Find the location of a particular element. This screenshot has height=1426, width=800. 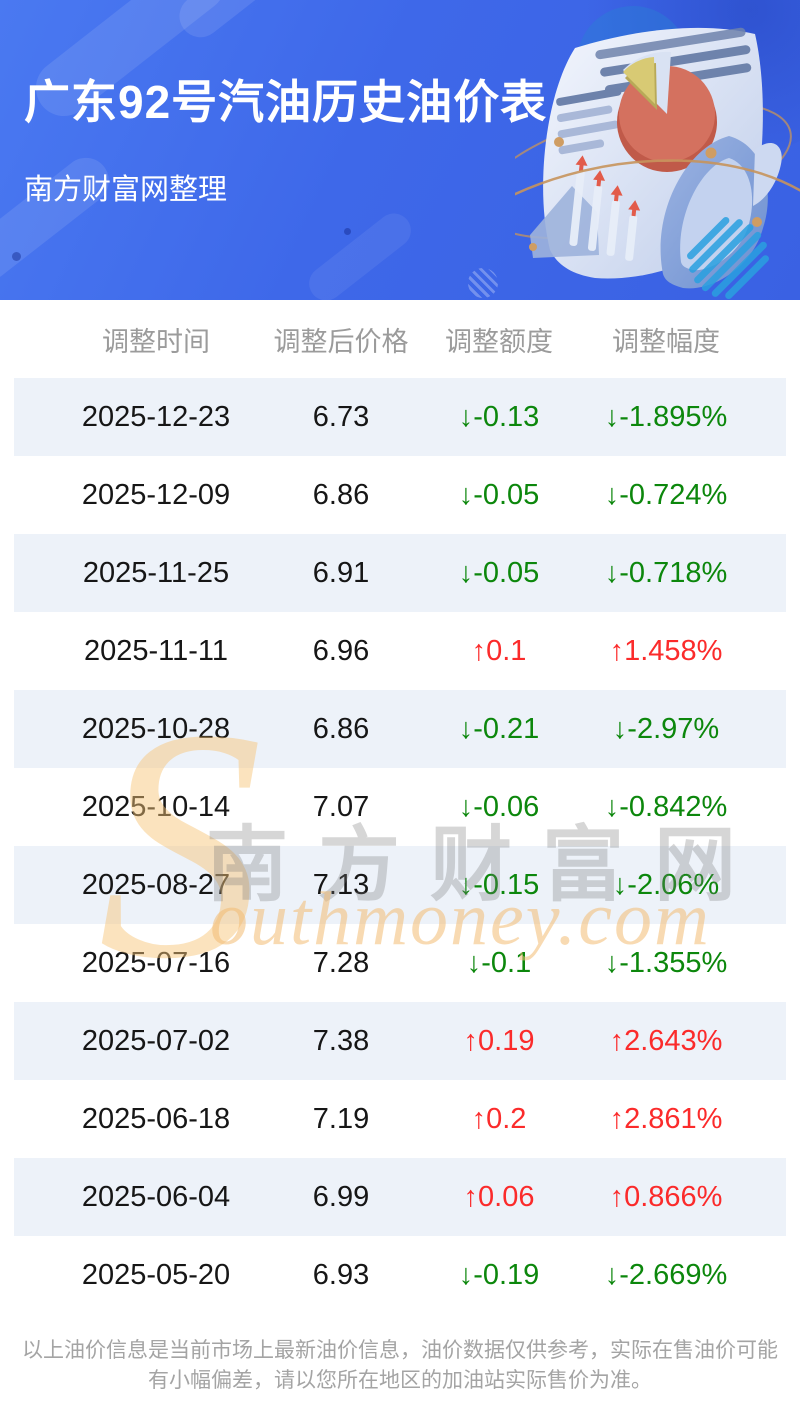

cell-date: 2025-06-04 is located at coordinates (156, 1196).